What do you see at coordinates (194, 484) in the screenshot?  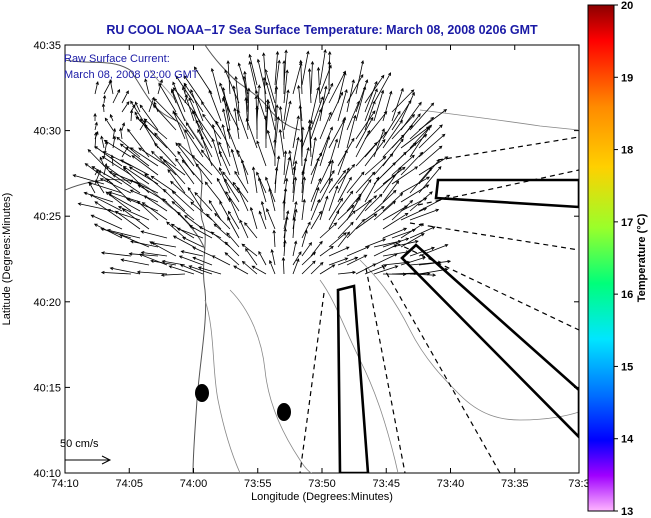 I see `x-tick-label: 74:00` at bounding box center [194, 484].